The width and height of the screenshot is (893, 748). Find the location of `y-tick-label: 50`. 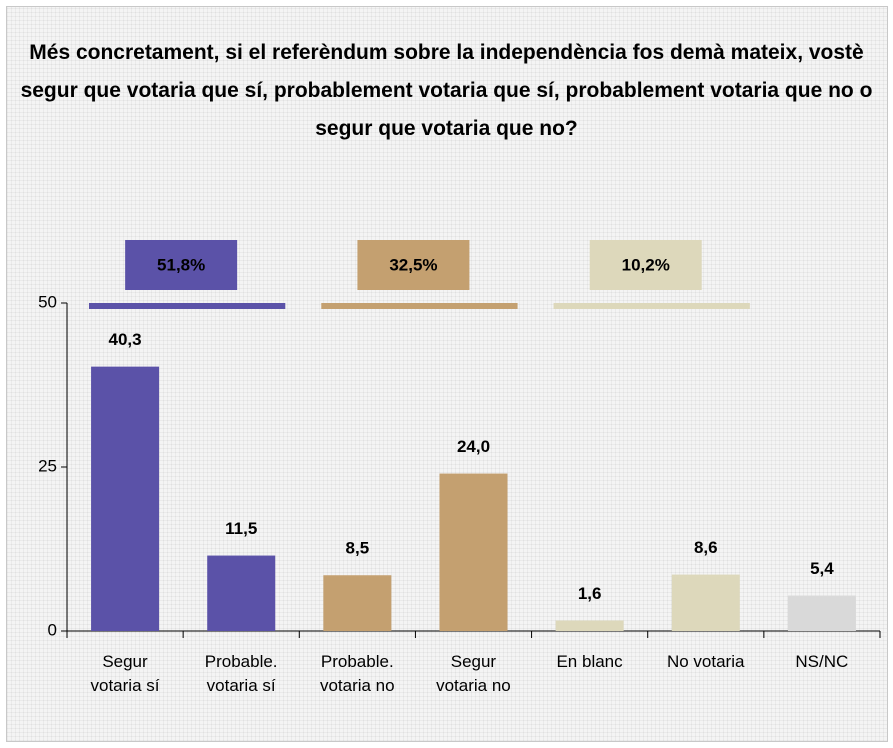

y-tick-label: 50 is located at coordinates (47, 301).